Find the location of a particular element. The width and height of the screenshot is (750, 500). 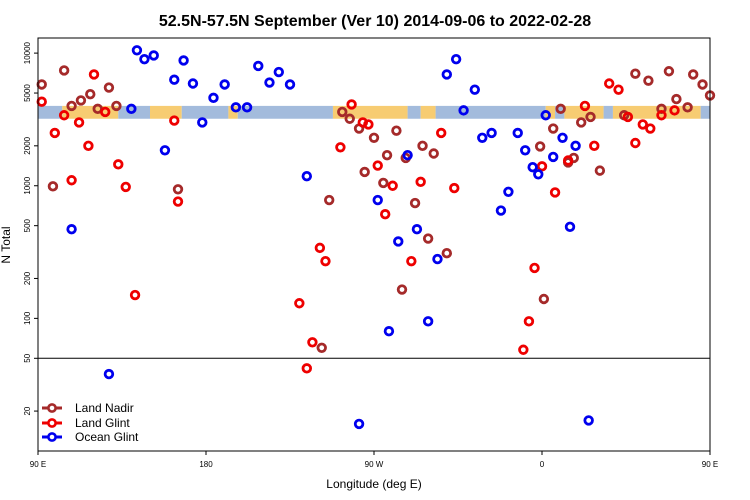

legend-item-land-glint: Land Glint is located at coordinates (86, 423).